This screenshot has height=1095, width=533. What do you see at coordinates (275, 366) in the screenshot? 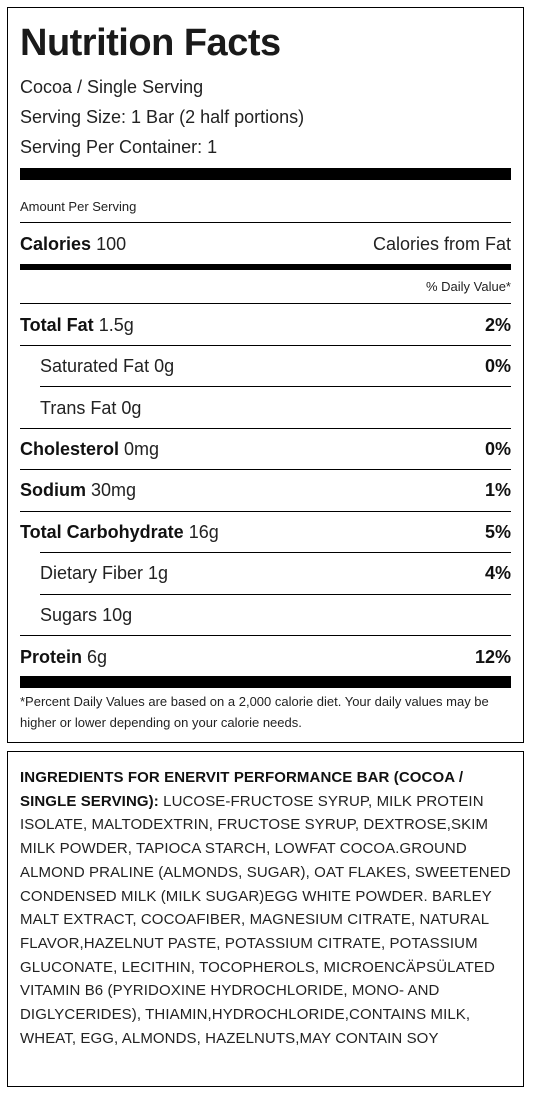
I see `nutrient-row: Saturated Fat 0g 0%` at bounding box center [275, 366].